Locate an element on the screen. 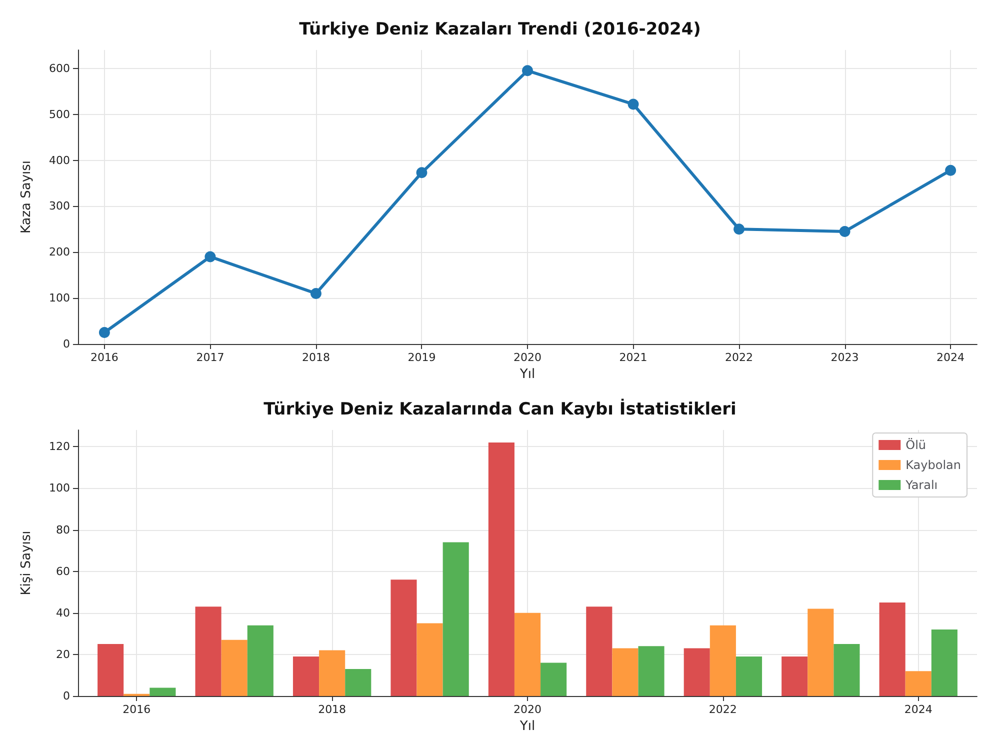 Image resolution: width=1000 pixels, height=752 pixels. legend-label: Yaralı is located at coordinates (921, 485).